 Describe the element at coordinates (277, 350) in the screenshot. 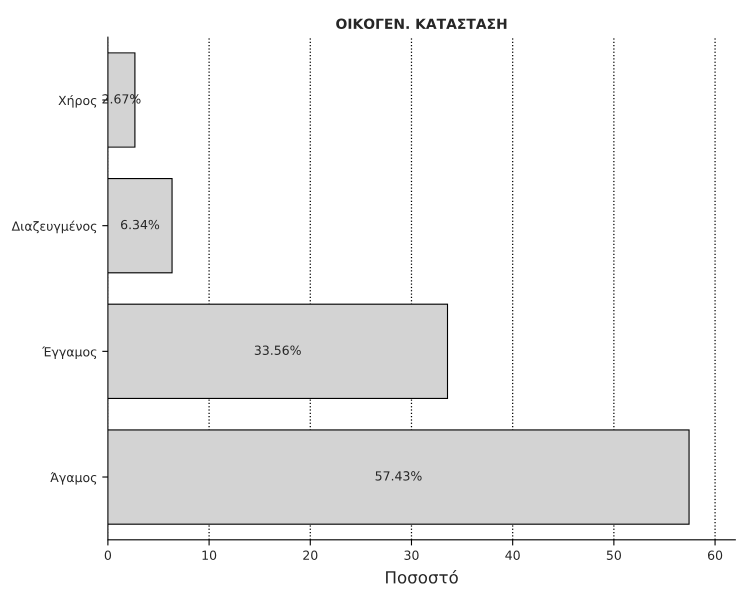

I see `data-label: 33.56%` at that location.